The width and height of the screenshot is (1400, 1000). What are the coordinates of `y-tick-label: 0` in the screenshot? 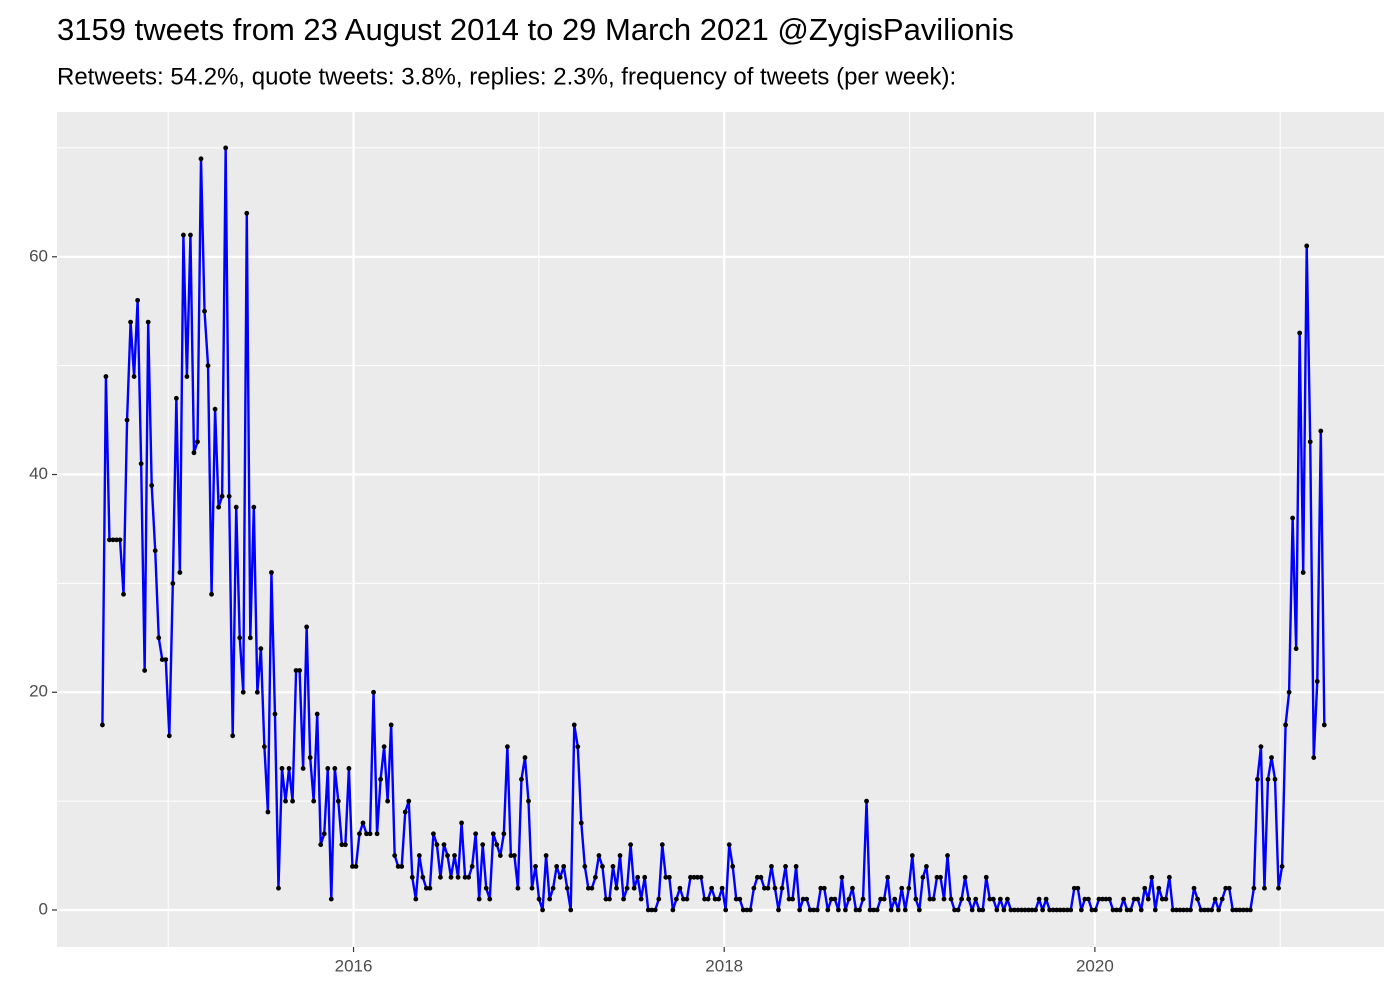 It's located at (43, 908).